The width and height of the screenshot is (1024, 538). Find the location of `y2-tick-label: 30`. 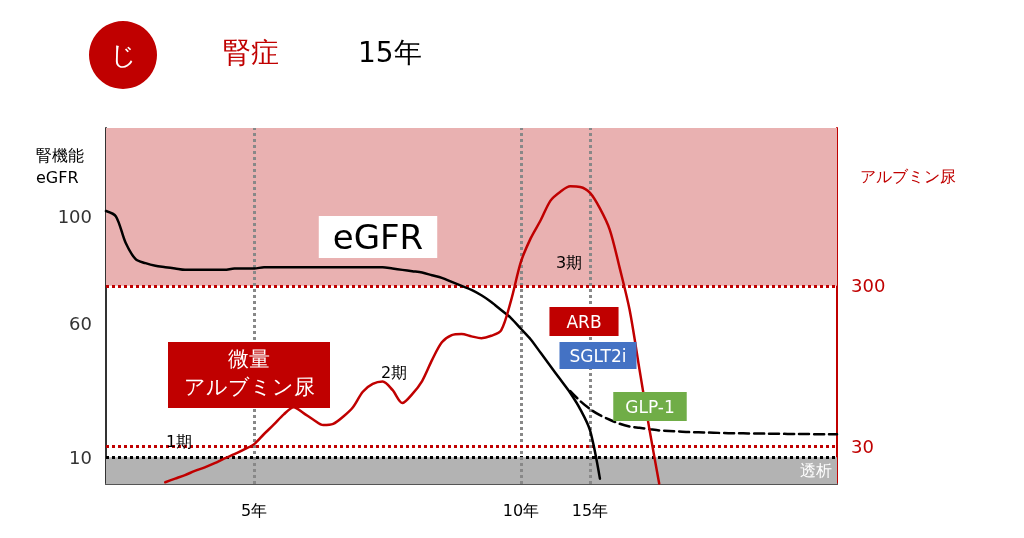

y2-tick-label: 30 is located at coordinates (862, 446).